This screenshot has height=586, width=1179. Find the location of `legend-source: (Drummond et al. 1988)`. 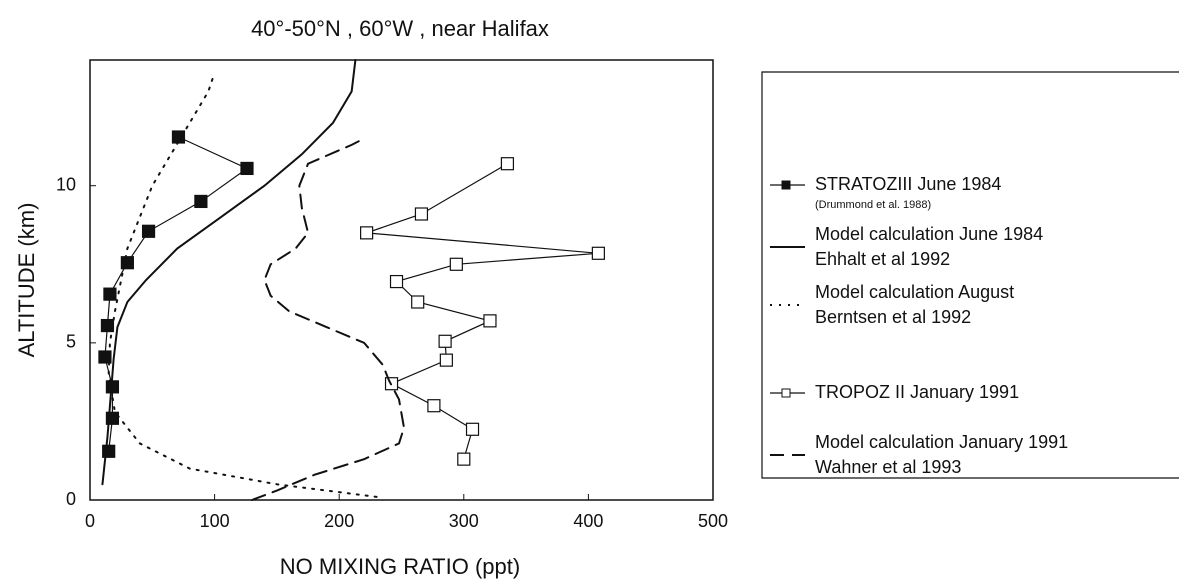

legend-source: (Drummond et al. 1988) is located at coordinates (873, 205).